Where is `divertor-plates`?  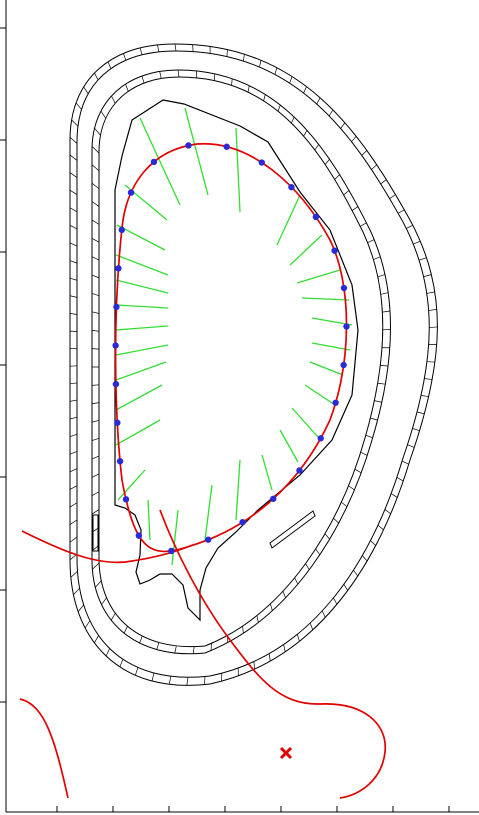
divertor-plates is located at coordinates (204, 531).